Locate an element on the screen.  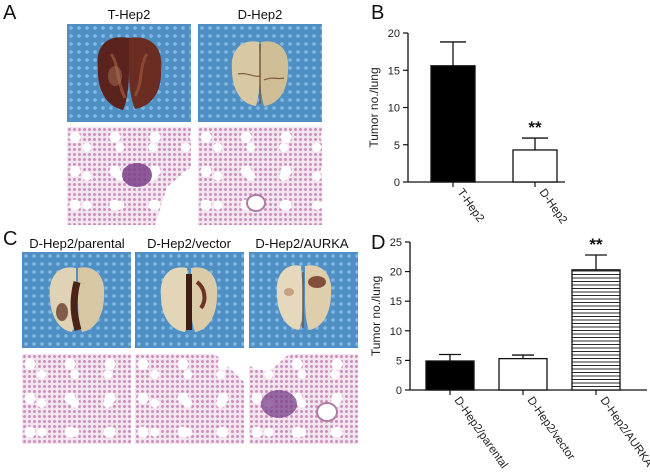
chart-d-x-tick-label-1: D-Hep2/vector is located at coordinates (551, 429).